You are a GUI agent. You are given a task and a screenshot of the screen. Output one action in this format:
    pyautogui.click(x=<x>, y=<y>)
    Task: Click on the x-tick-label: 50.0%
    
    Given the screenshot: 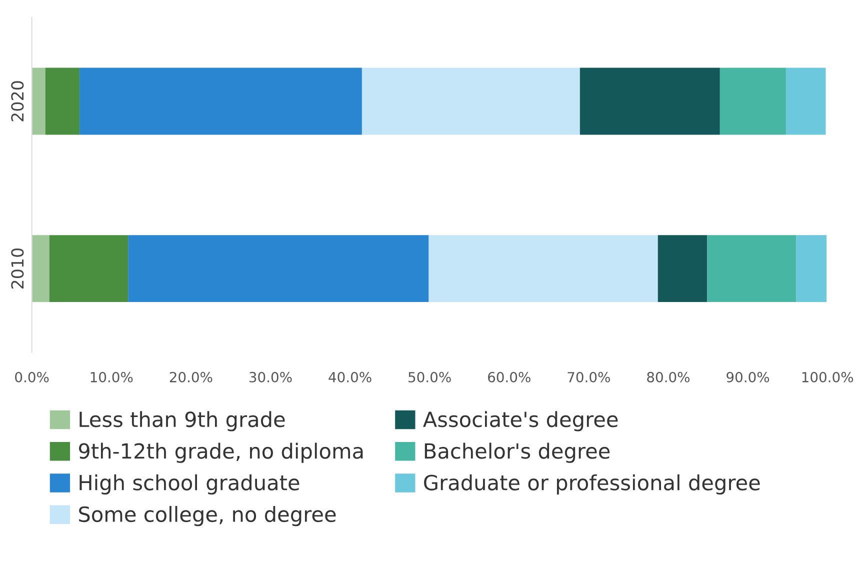 What is the action you would take?
    pyautogui.click(x=429, y=377)
    